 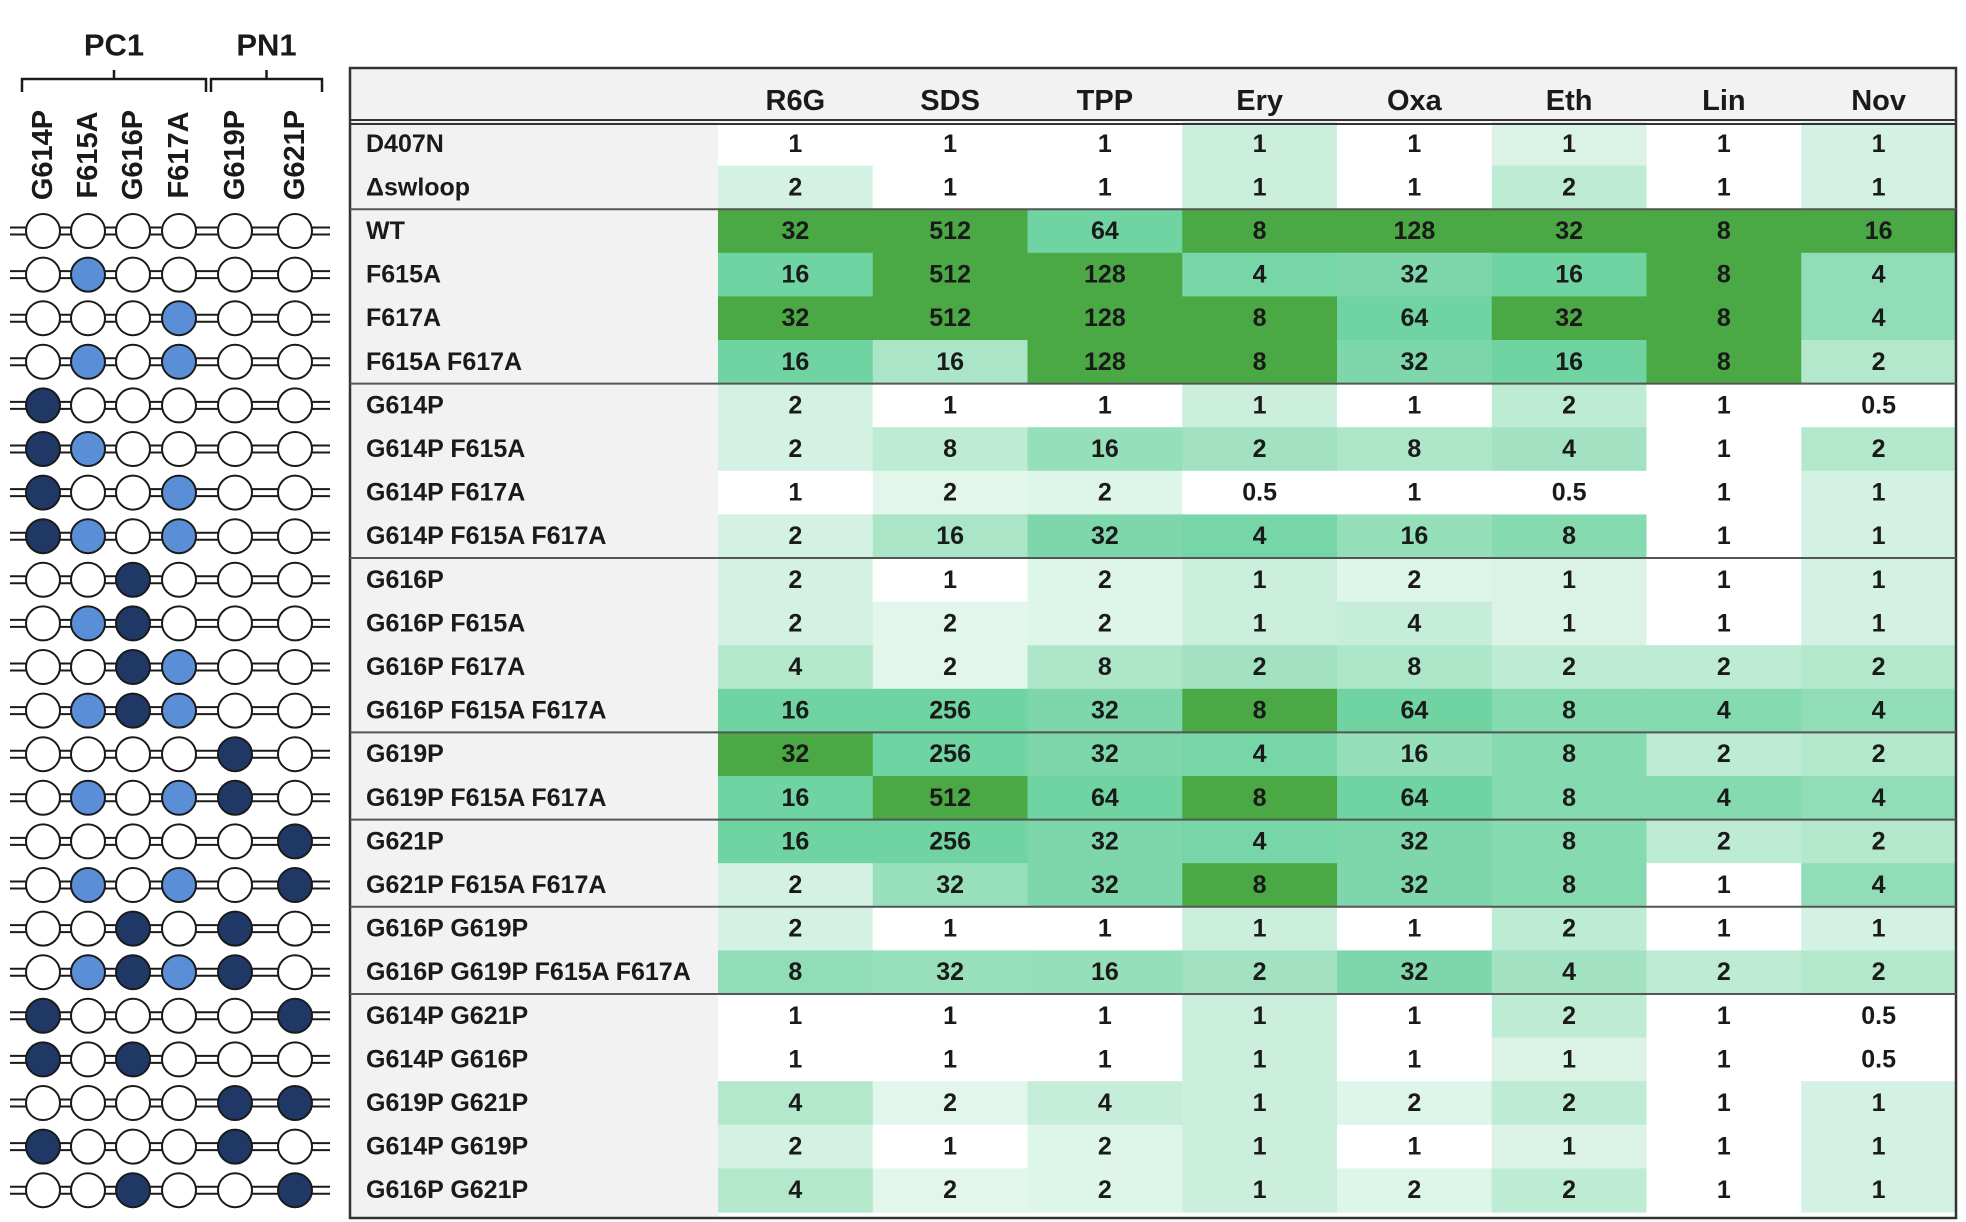 What do you see at coordinates (405, 405) in the screenshot?
I see `row-label: G614P` at bounding box center [405, 405].